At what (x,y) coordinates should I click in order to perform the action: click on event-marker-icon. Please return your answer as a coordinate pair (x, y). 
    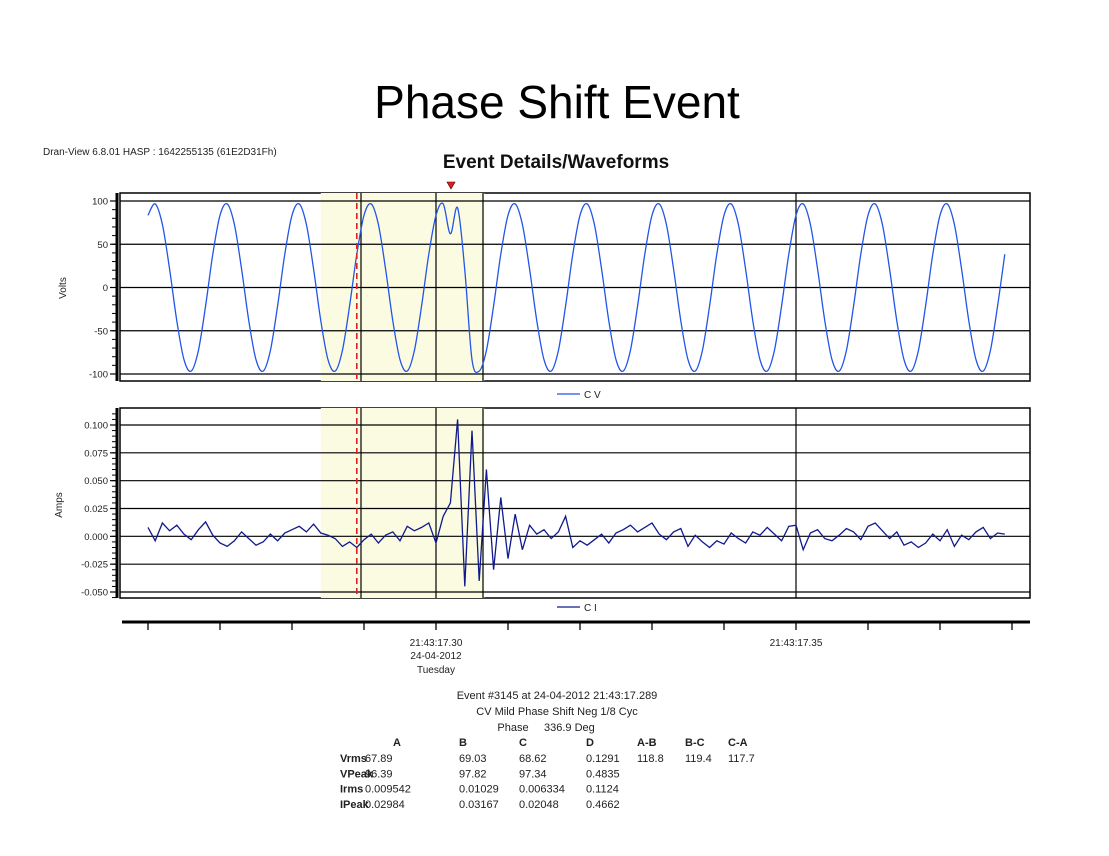
    Looking at the image, I should click on (451, 185).